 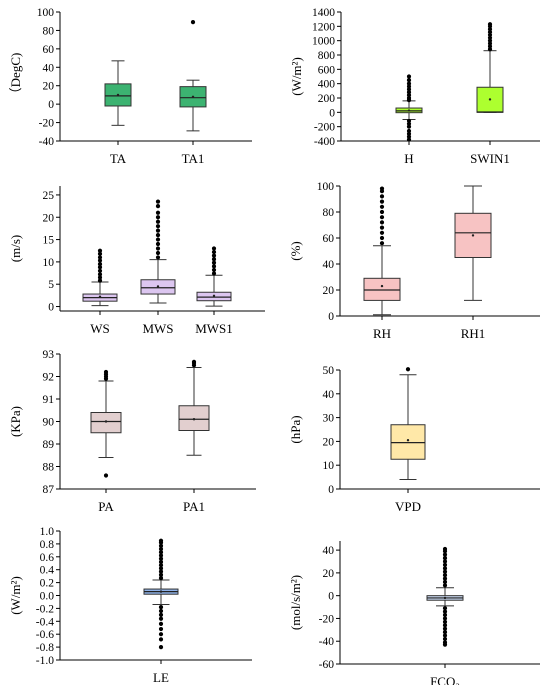 I want to click on x-category-label: H, so click(x=408, y=158).